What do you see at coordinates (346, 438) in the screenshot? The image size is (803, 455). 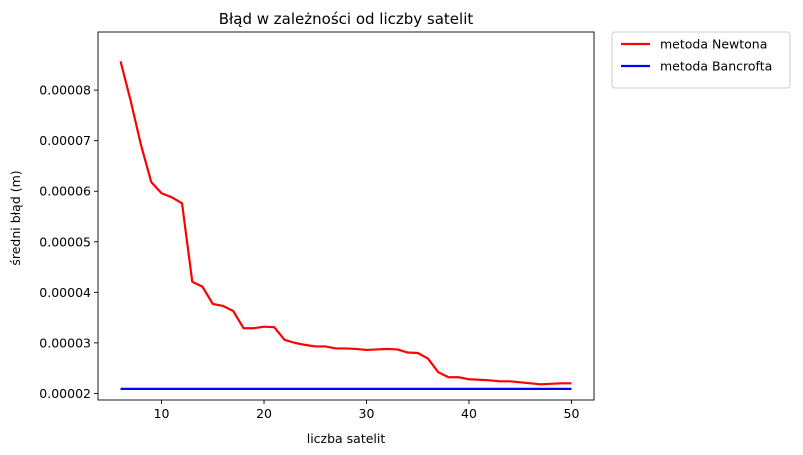 I see `x-axis-label: liczba satelit` at bounding box center [346, 438].